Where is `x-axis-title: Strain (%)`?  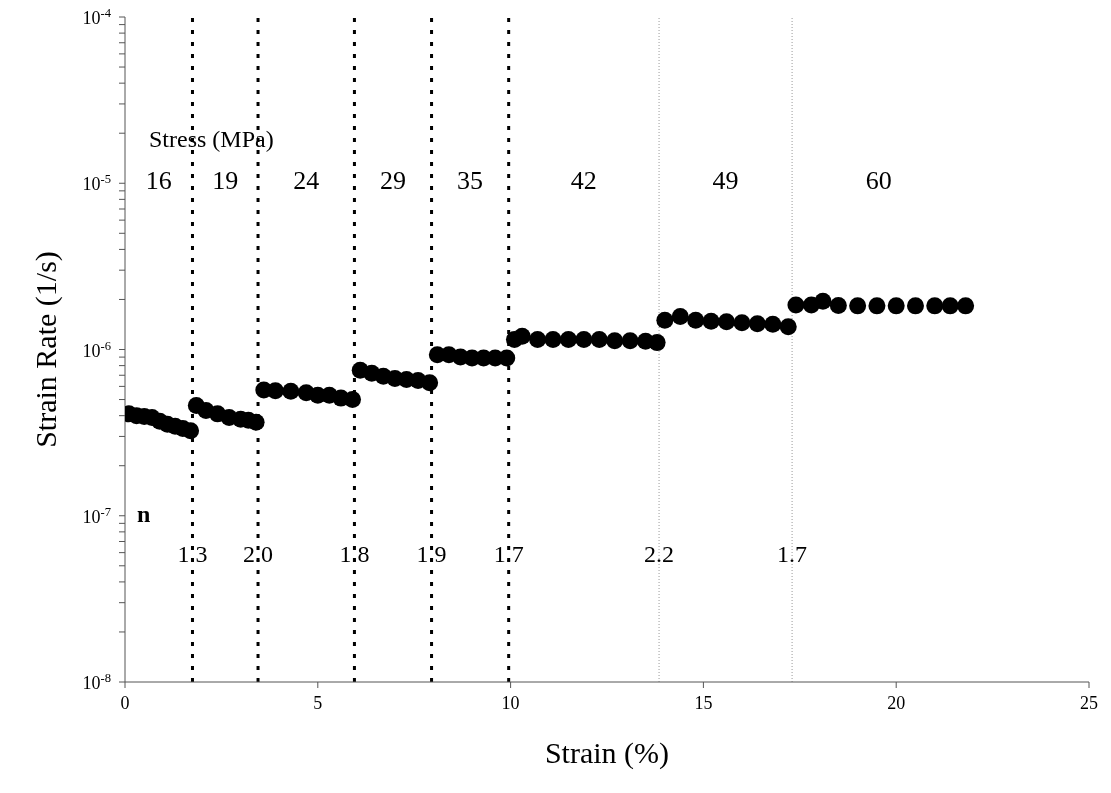 x-axis-title: Strain (%) is located at coordinates (607, 753).